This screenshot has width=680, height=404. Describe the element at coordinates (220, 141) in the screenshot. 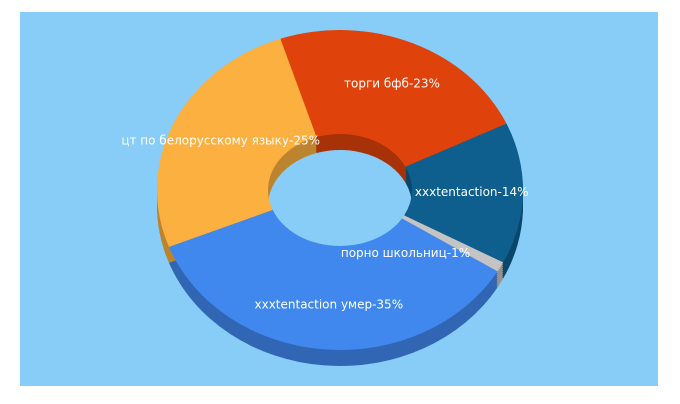

I see `data-label: цт по белорусскому языку-25%` at that location.